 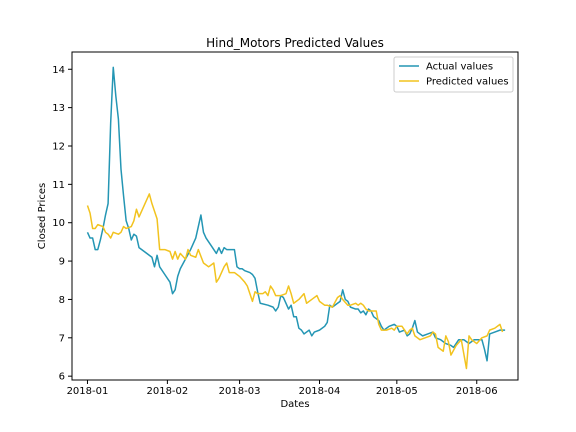 I want to click on x-tick-label: 2018-04, so click(x=320, y=391).